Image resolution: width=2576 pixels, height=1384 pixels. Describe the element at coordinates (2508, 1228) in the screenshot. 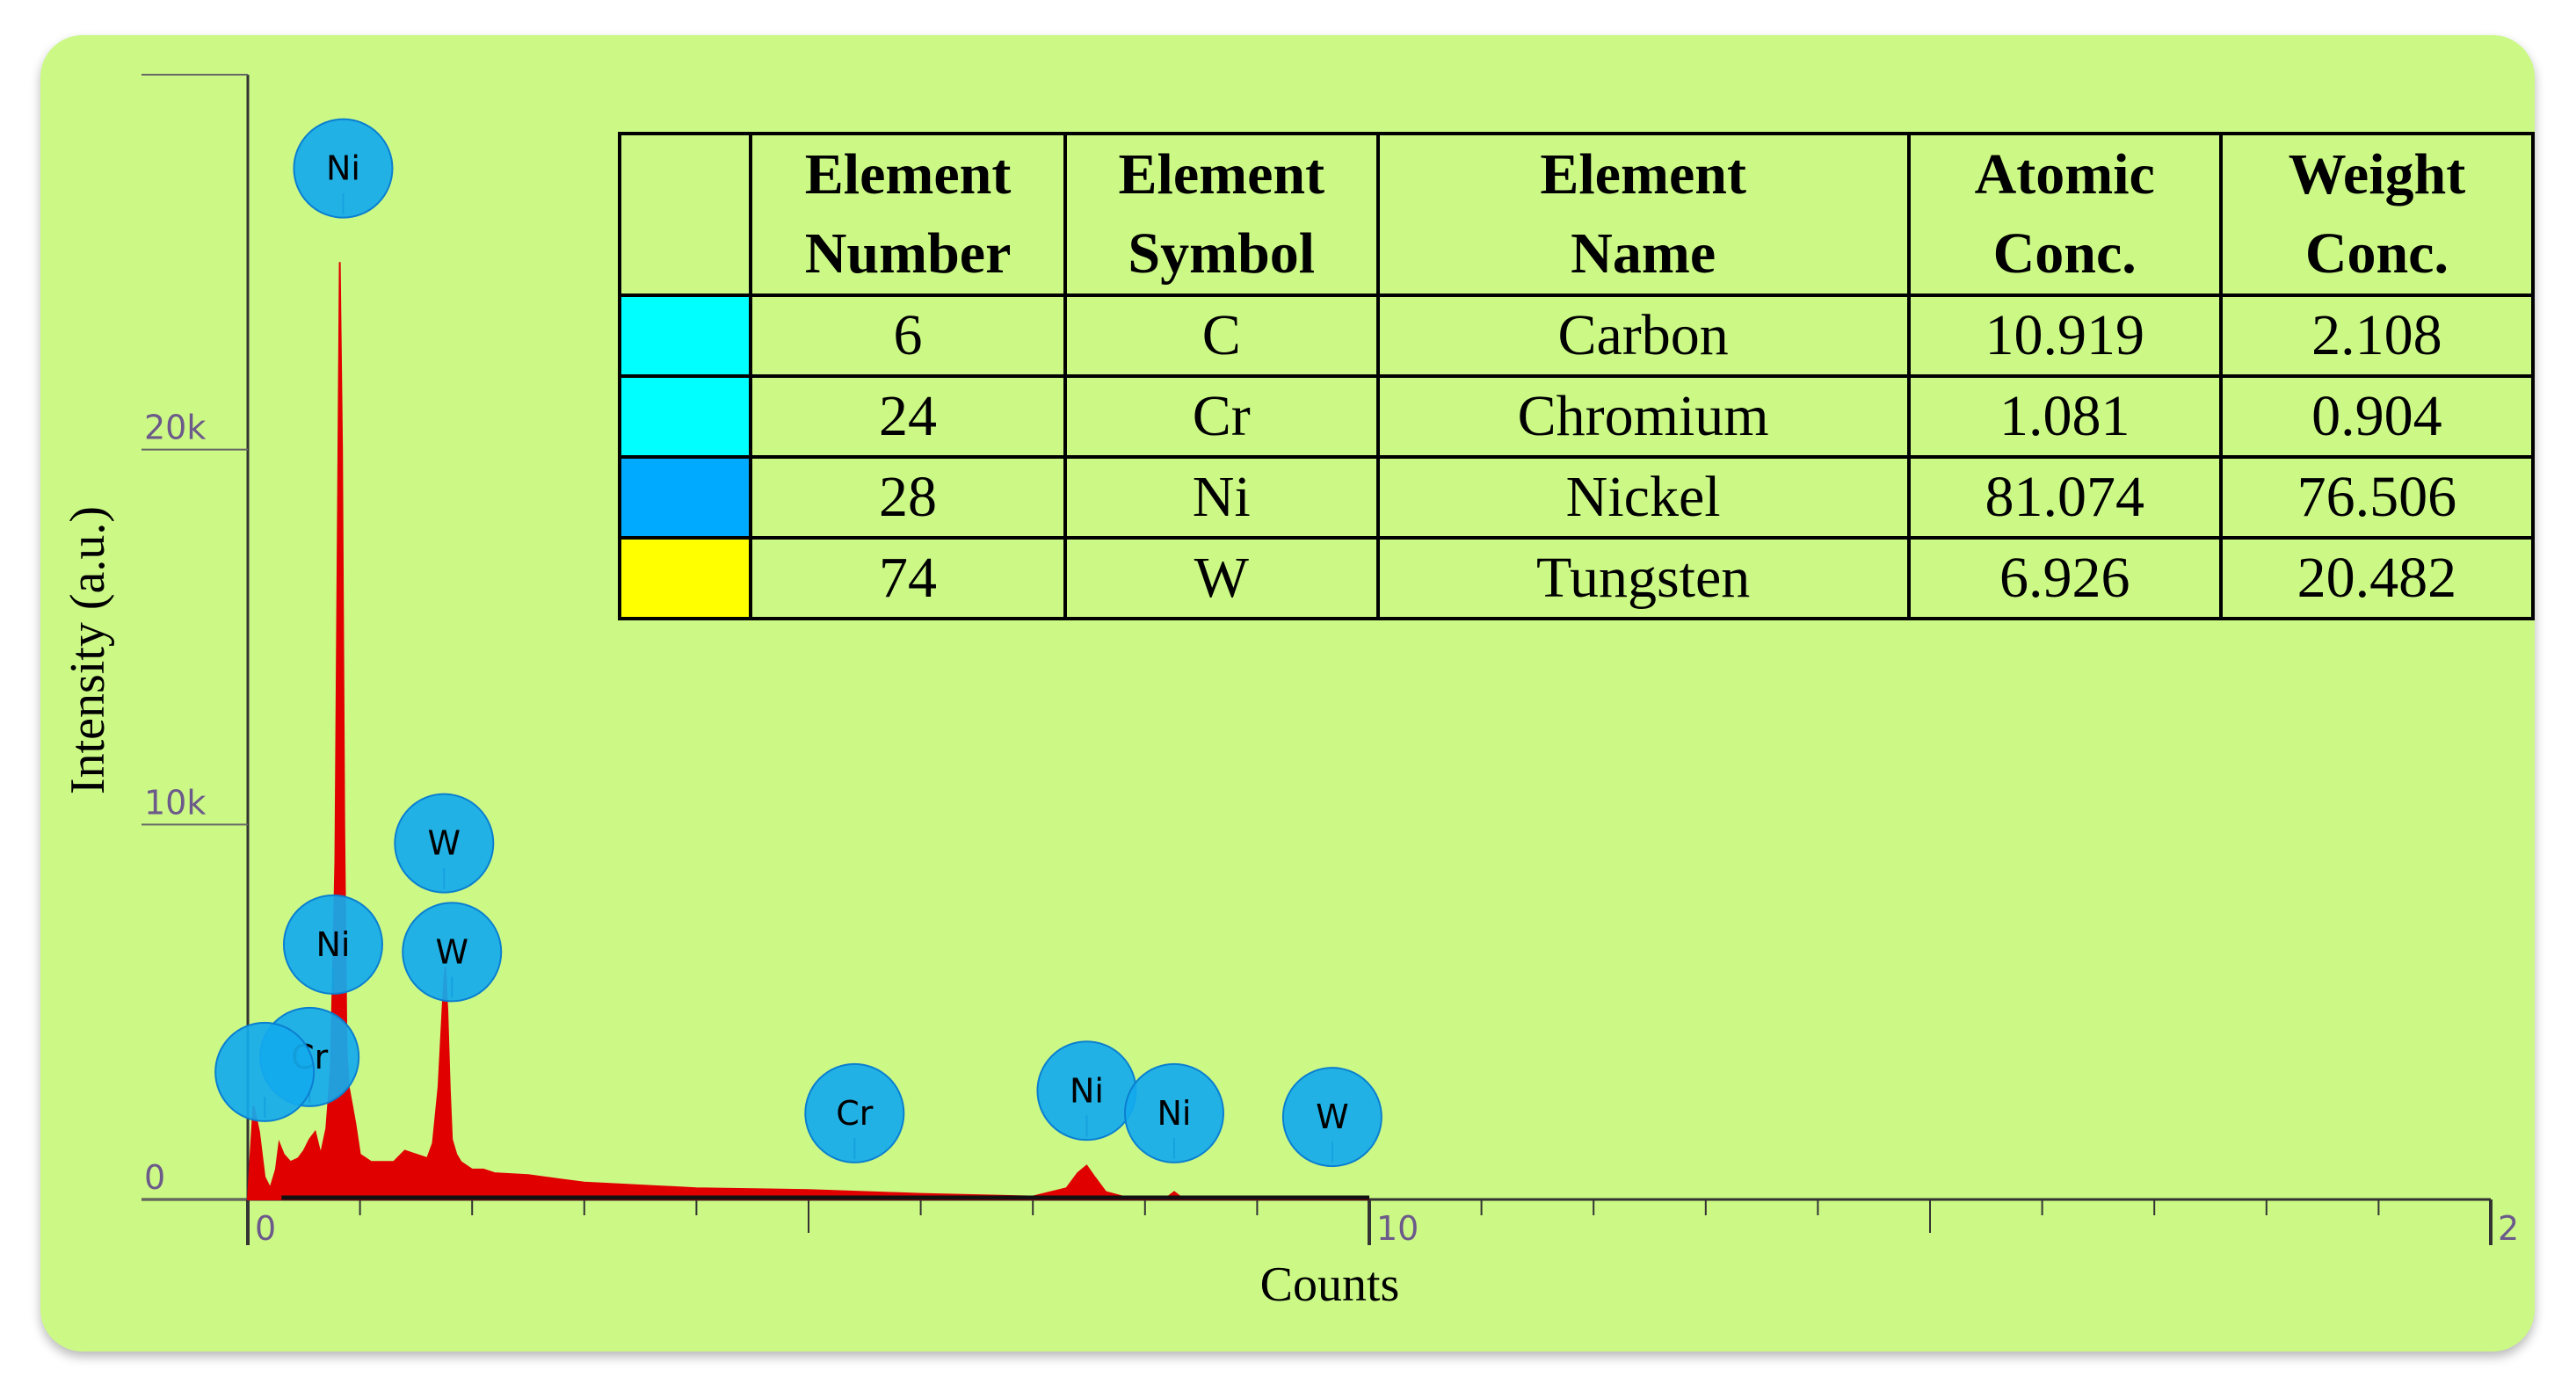

I see `x-tick-label: 2` at that location.